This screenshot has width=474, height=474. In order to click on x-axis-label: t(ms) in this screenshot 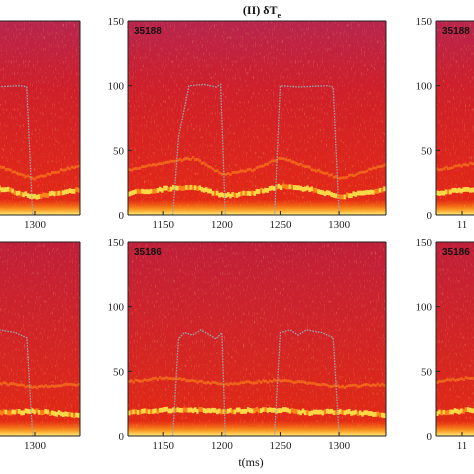, I will do `click(250, 462)`.